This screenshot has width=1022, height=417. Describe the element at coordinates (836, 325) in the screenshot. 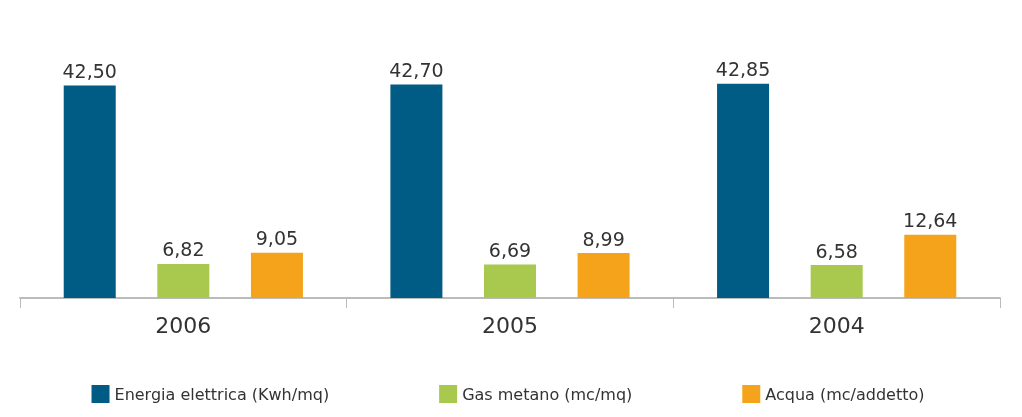

I see `x-tick-label: 2004` at that location.